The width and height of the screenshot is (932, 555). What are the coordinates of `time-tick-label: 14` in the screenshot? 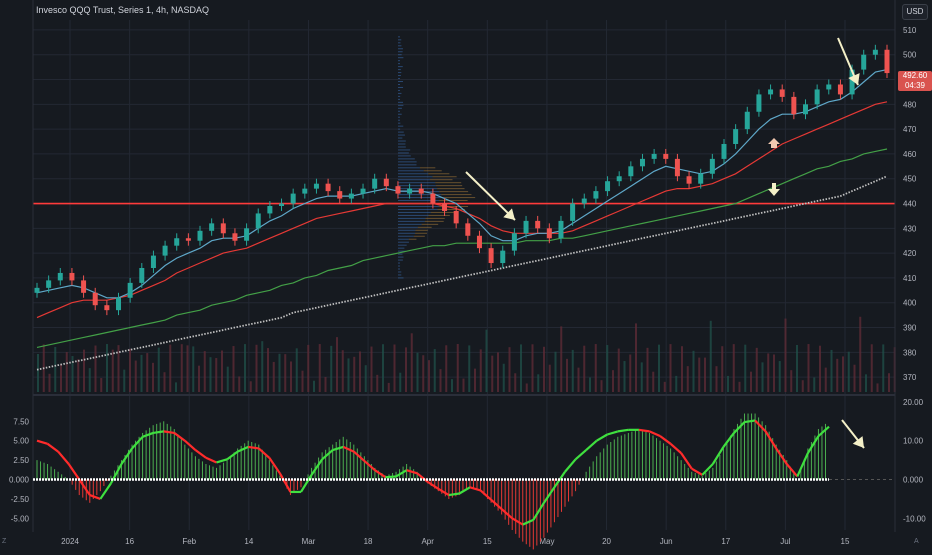 It's located at (248, 541).